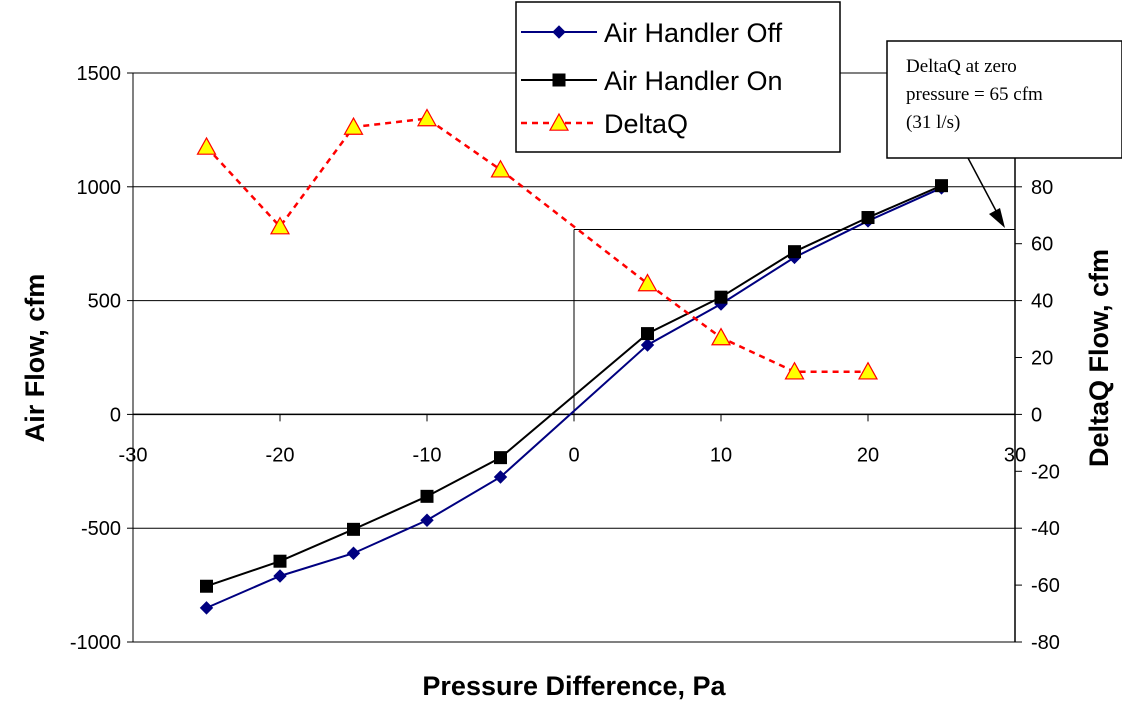 Image resolution: width=1122 pixels, height=707 pixels. Describe the element at coordinates (115, 415) in the screenshot. I see `y-tick-label-2: 0` at that location.